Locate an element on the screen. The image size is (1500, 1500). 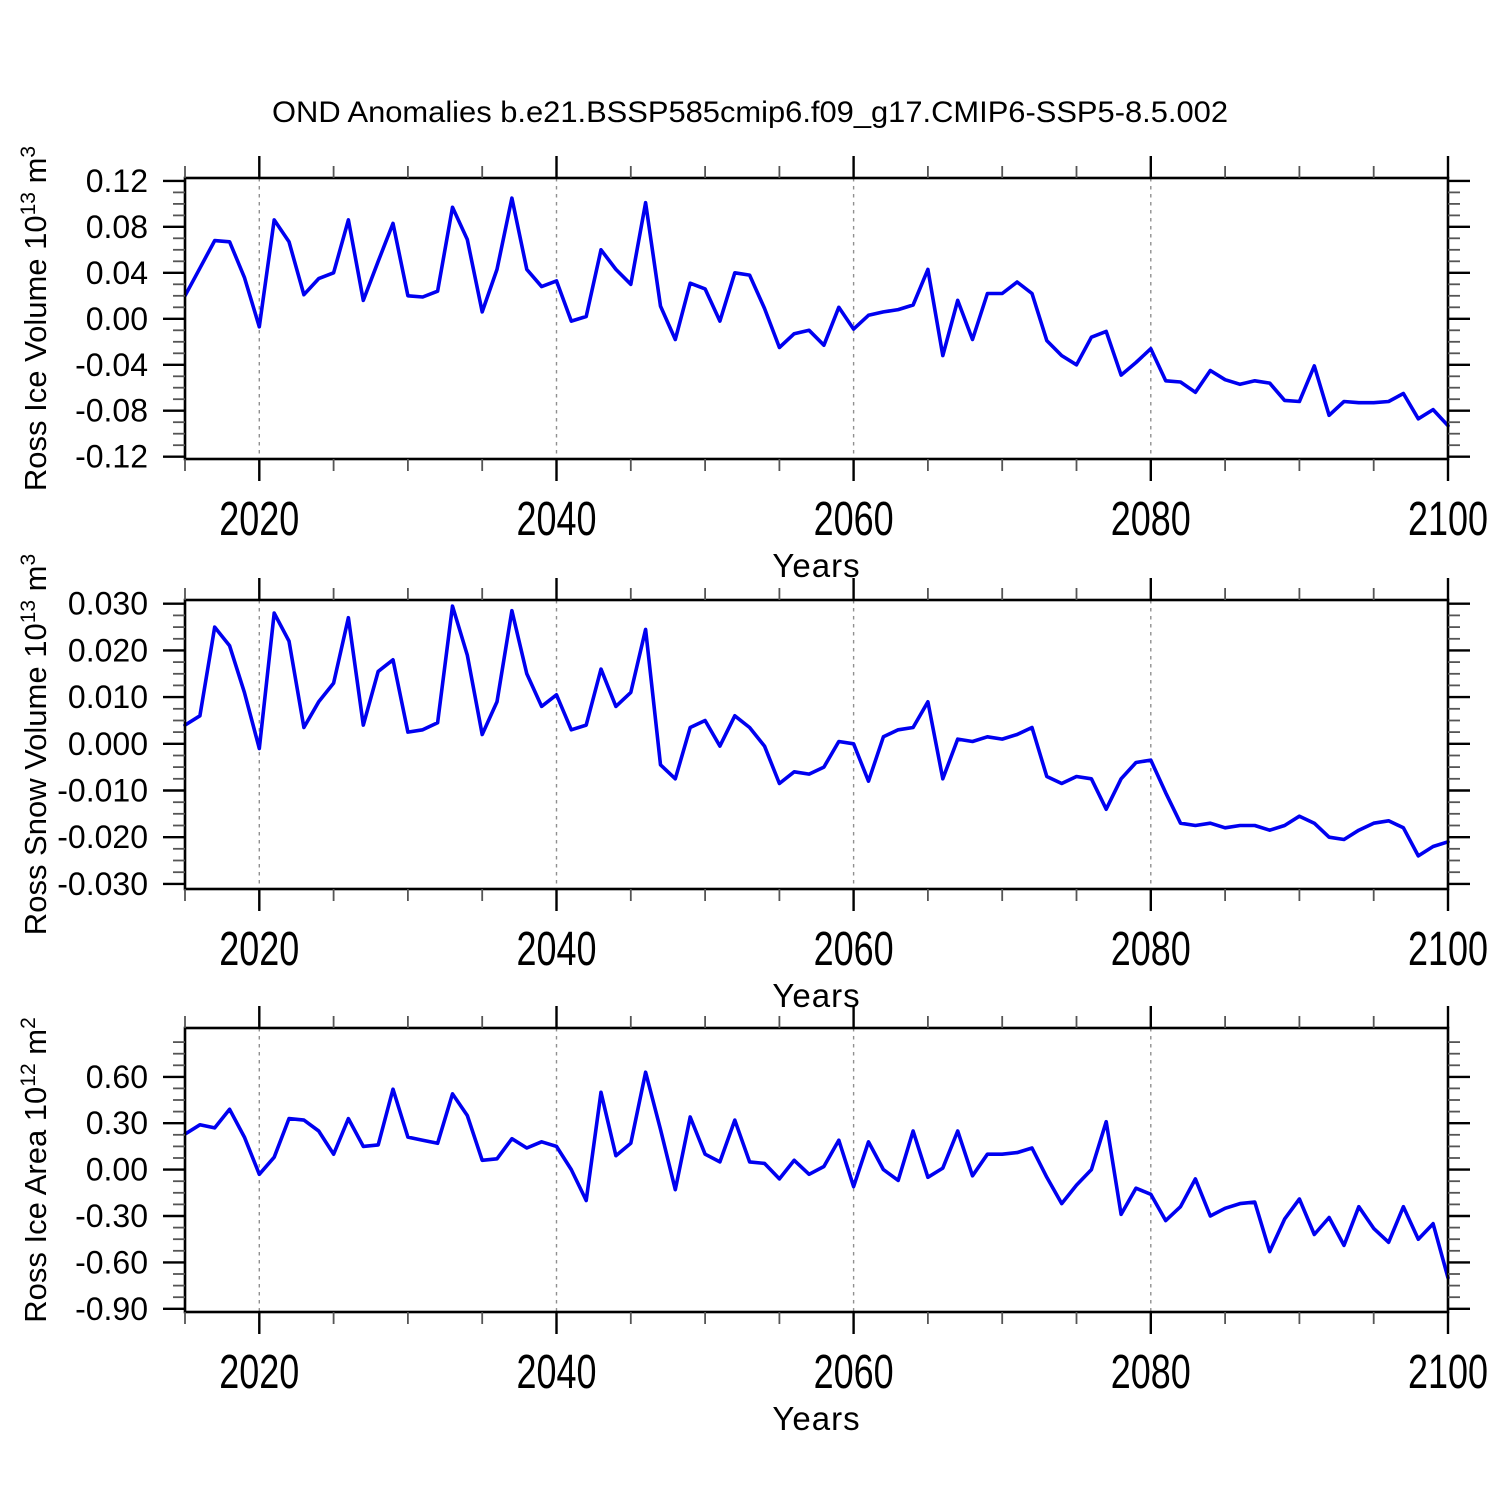
y-tick-label: 0.030 is located at coordinates (108, 604).